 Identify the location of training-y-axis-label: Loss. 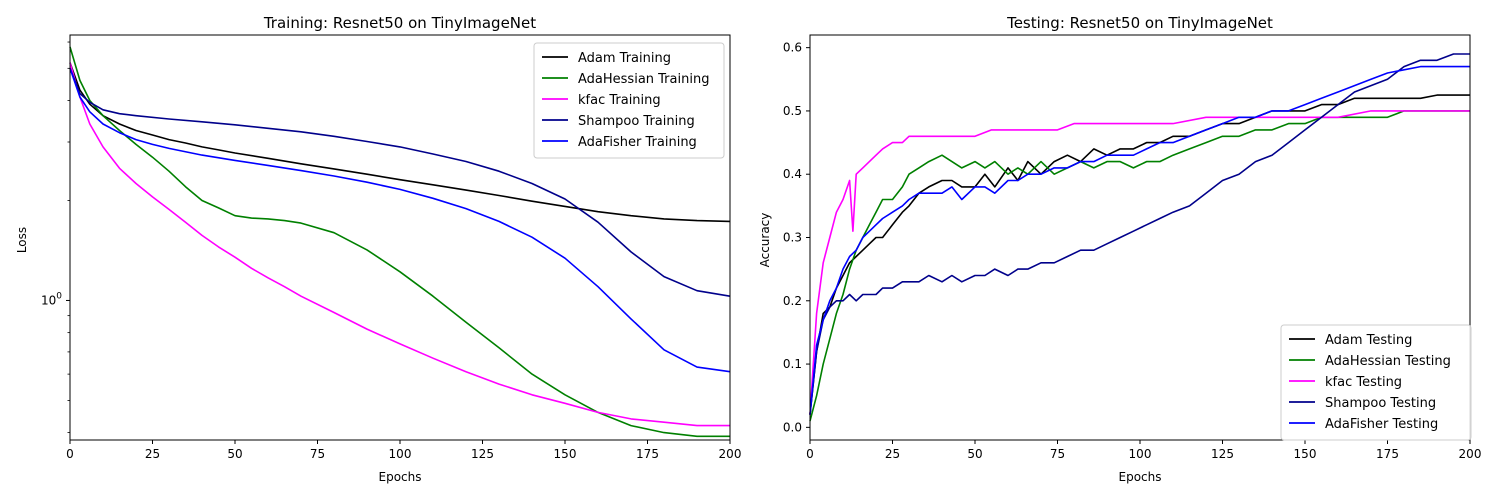
(22, 240).